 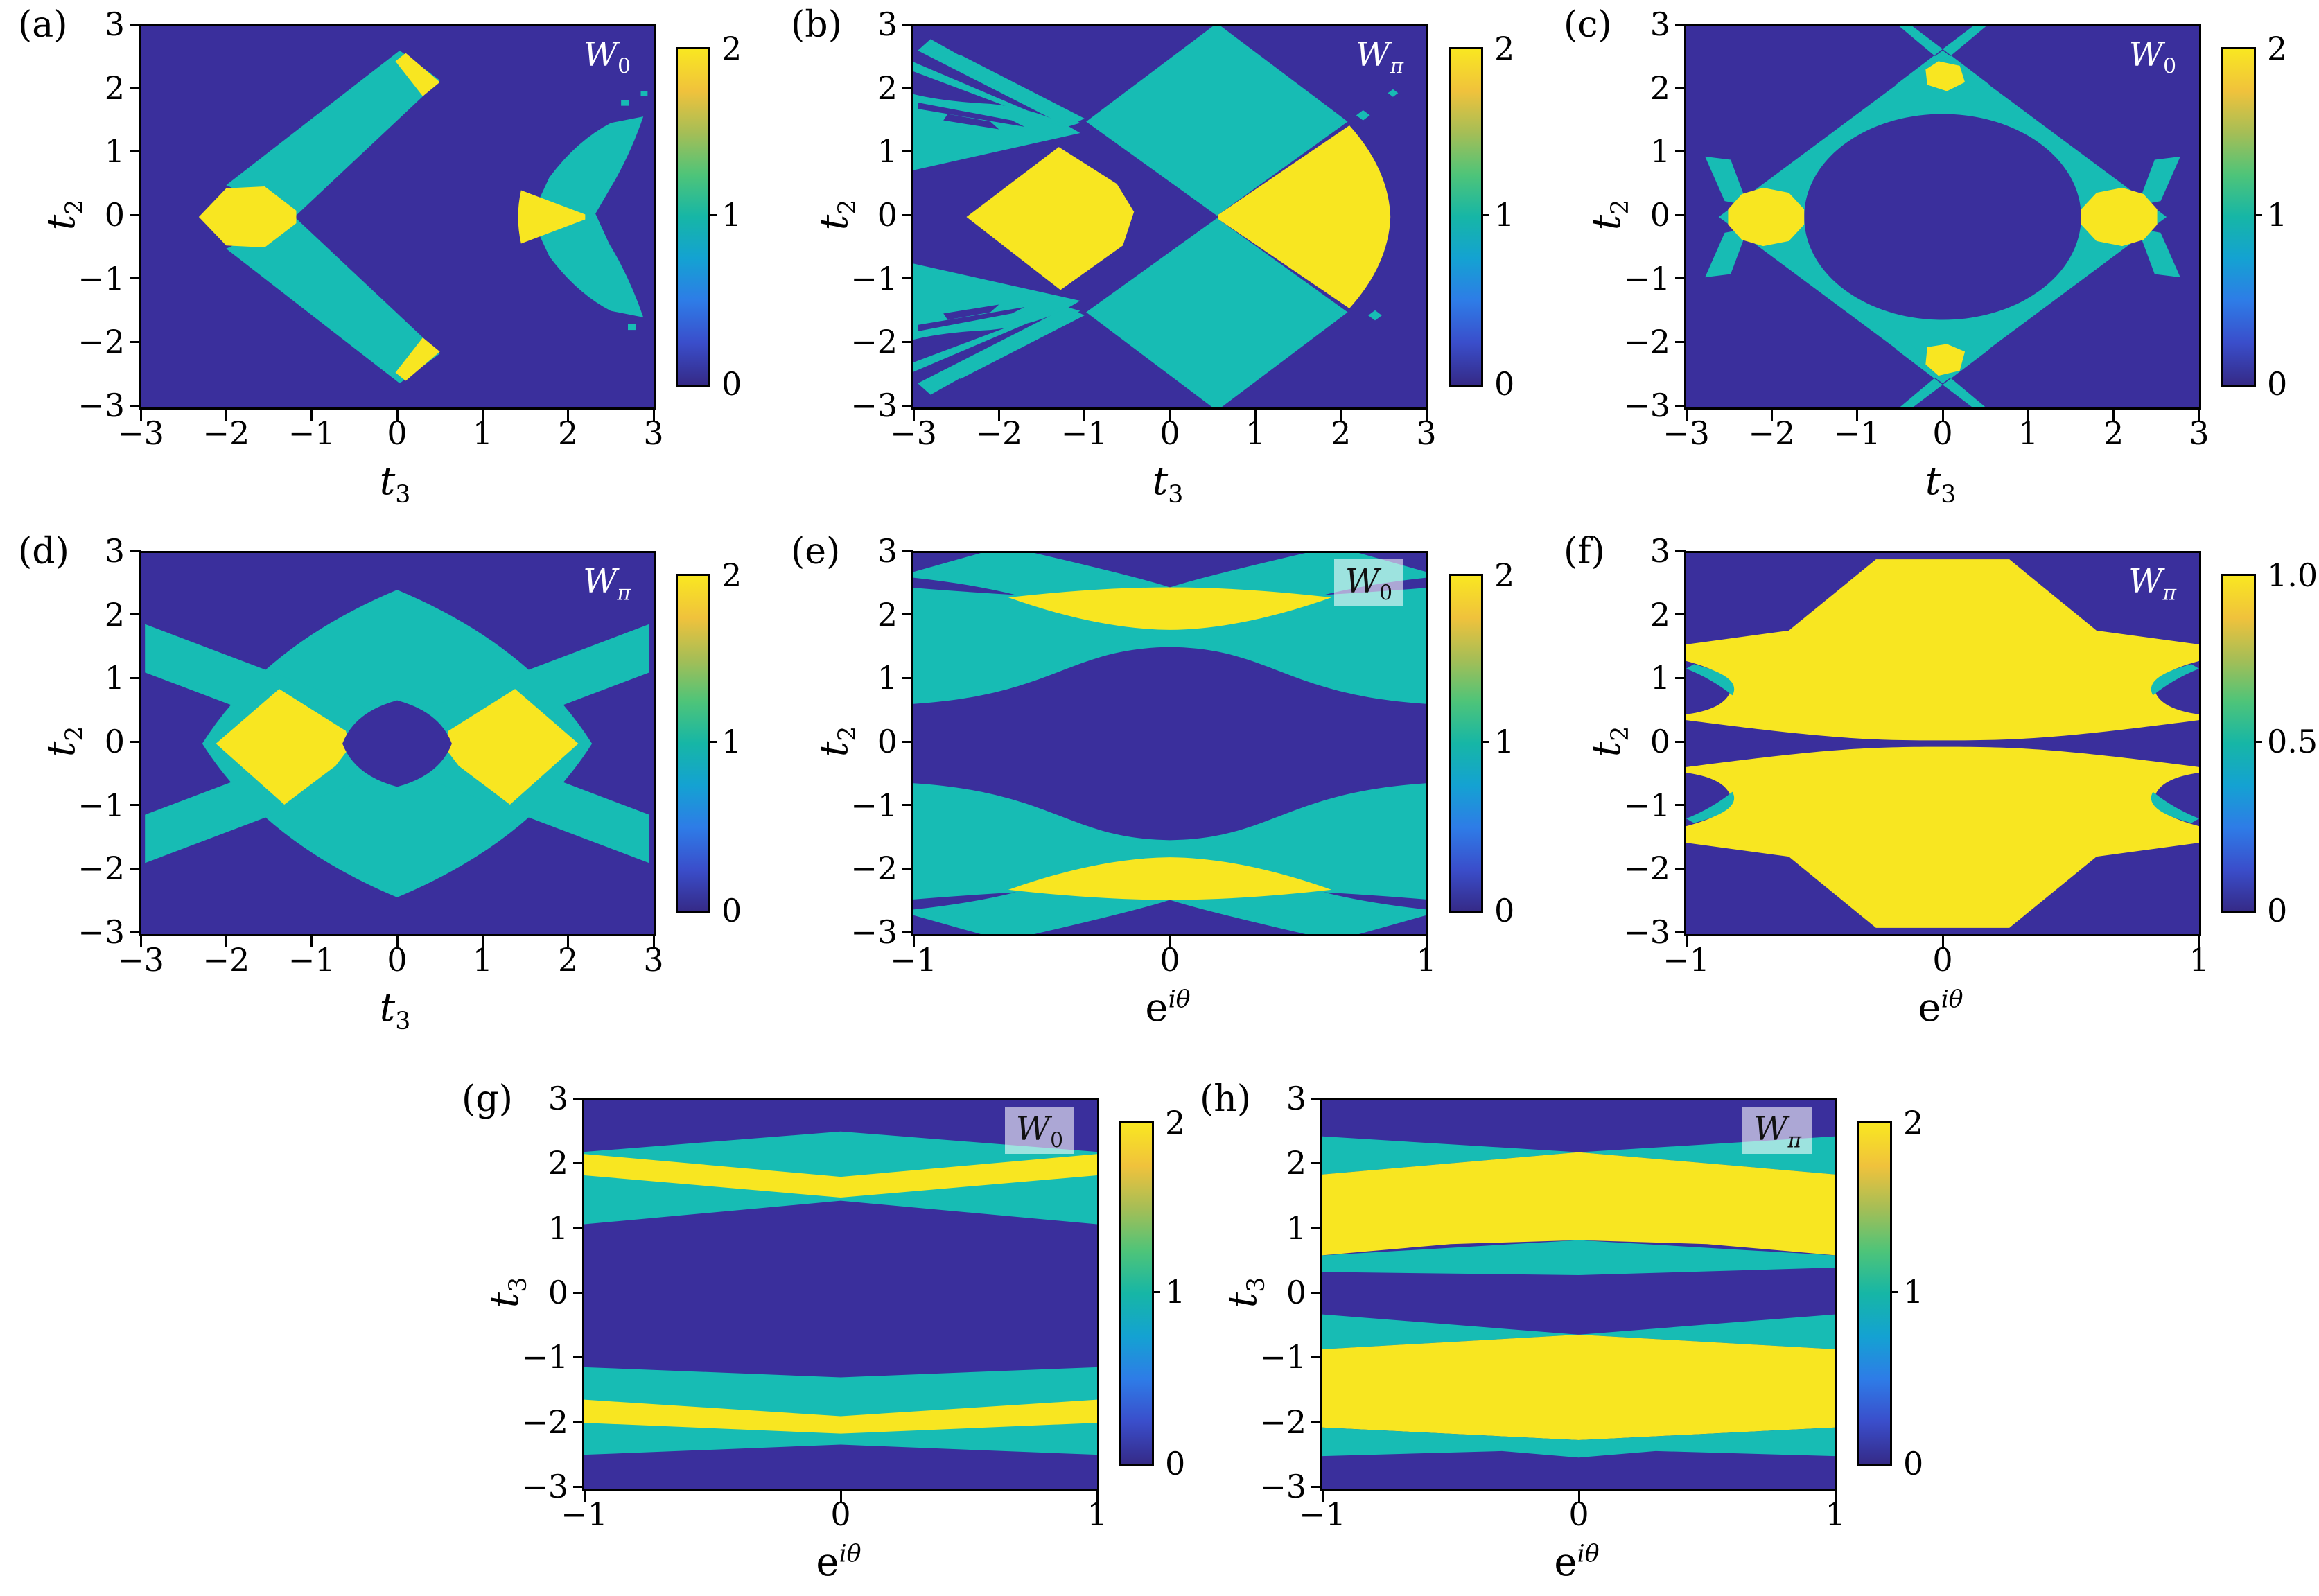 I want to click on x-tick-label: −3, so click(x=913, y=433).